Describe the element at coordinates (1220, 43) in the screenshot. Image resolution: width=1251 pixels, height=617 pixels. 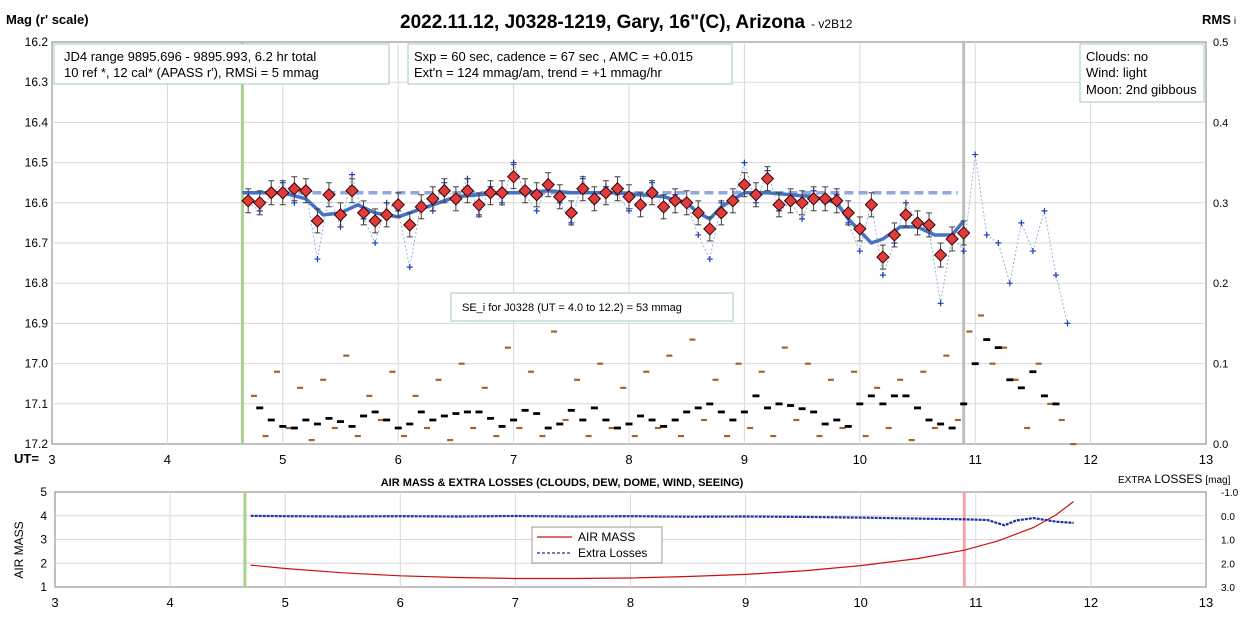
I see `top-y2-tick-label: 0.5` at that location.